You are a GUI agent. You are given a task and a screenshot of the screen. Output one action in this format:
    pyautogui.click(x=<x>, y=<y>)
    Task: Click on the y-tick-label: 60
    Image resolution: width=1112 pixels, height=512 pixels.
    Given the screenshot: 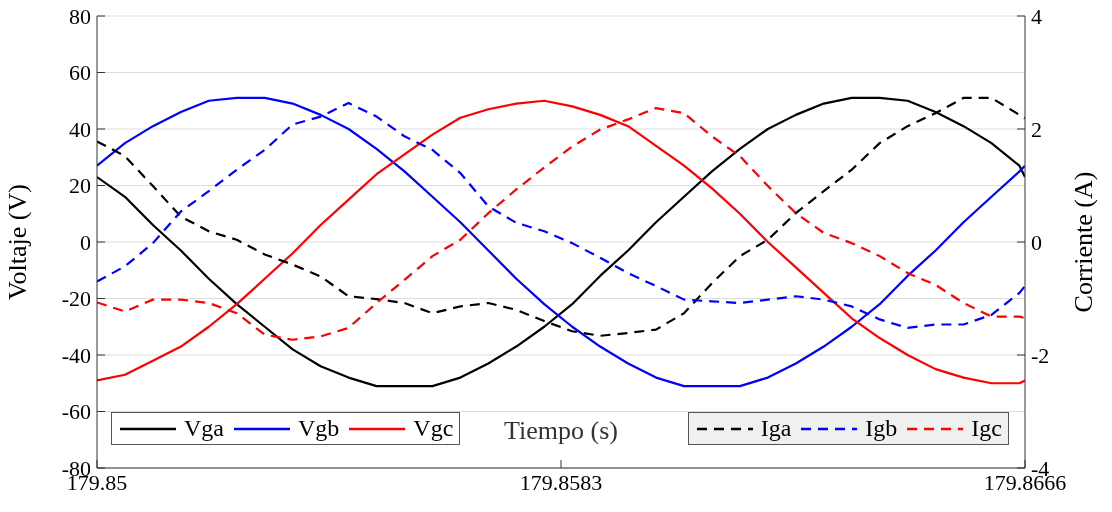 What is the action you would take?
    pyautogui.click(x=80, y=73)
    